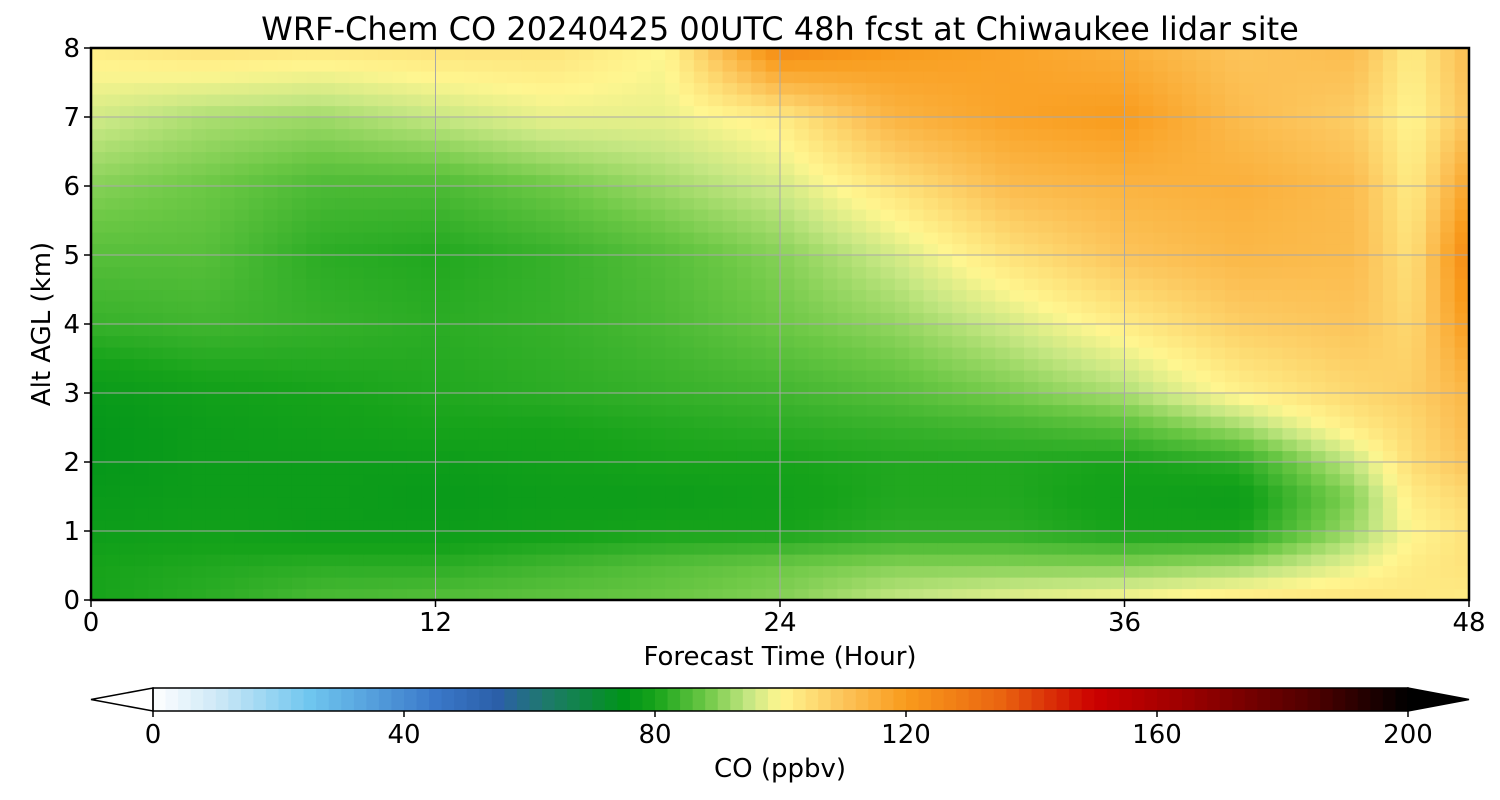 The image size is (1500, 800). What do you see at coordinates (1076, 699) in the screenshot?
I see `colorbar-bin` at bounding box center [1076, 699].